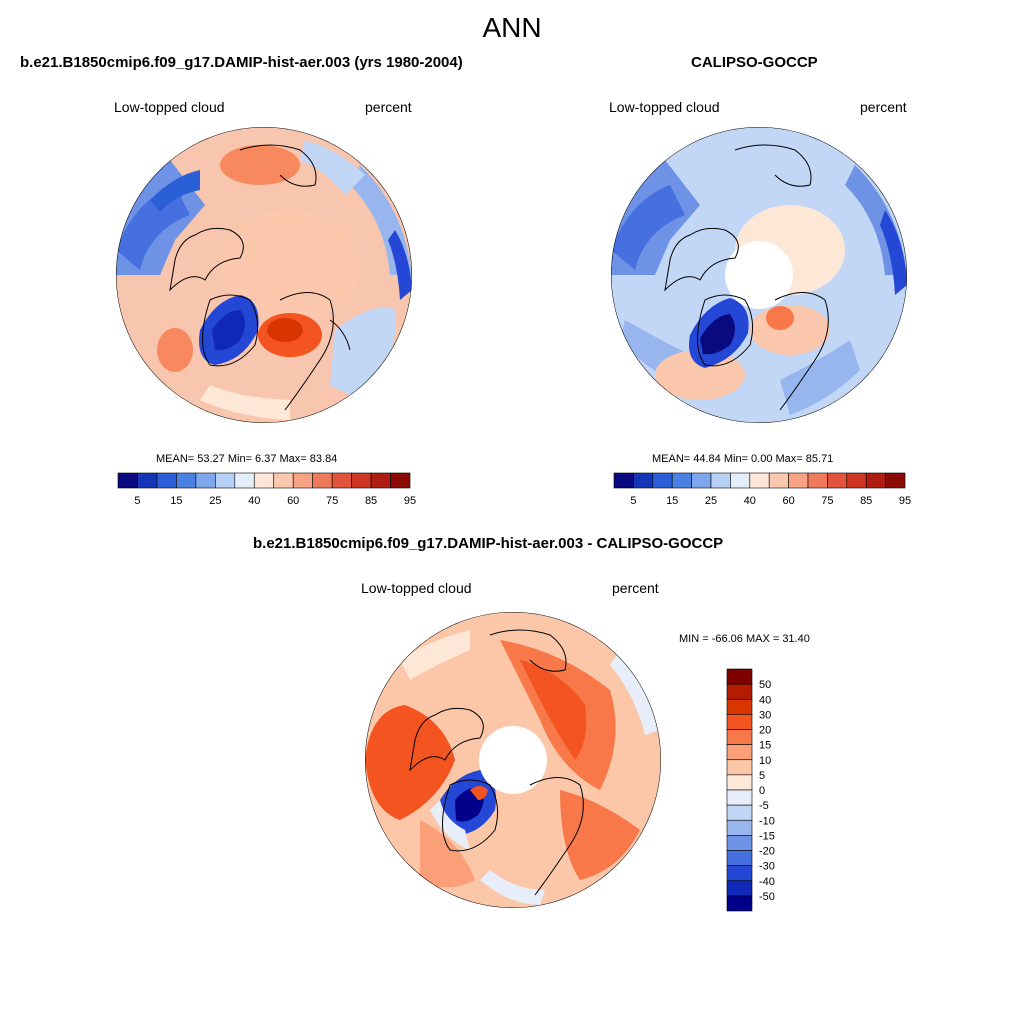 Image resolution: width=1024 pixels, height=1024 pixels. I want to click on map-panel3, so click(513, 760).